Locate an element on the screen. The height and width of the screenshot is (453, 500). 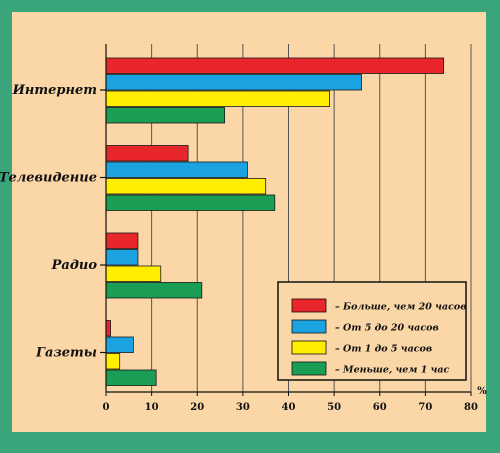
tick-labels: 0 10 20 30 40 50 60 70 80 is located at coordinates (290, 407).